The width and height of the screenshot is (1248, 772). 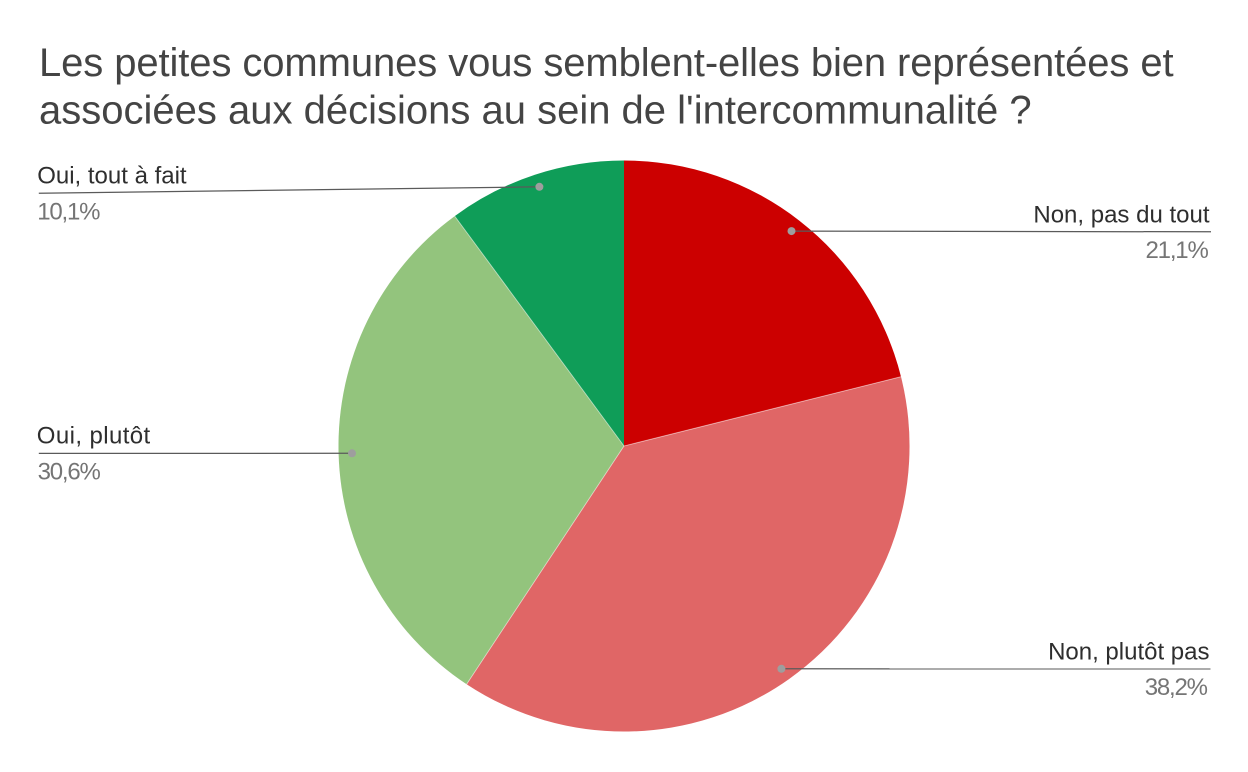 What do you see at coordinates (1128, 652) in the screenshot?
I see `svg-text: Non, plutôt pas` at bounding box center [1128, 652].